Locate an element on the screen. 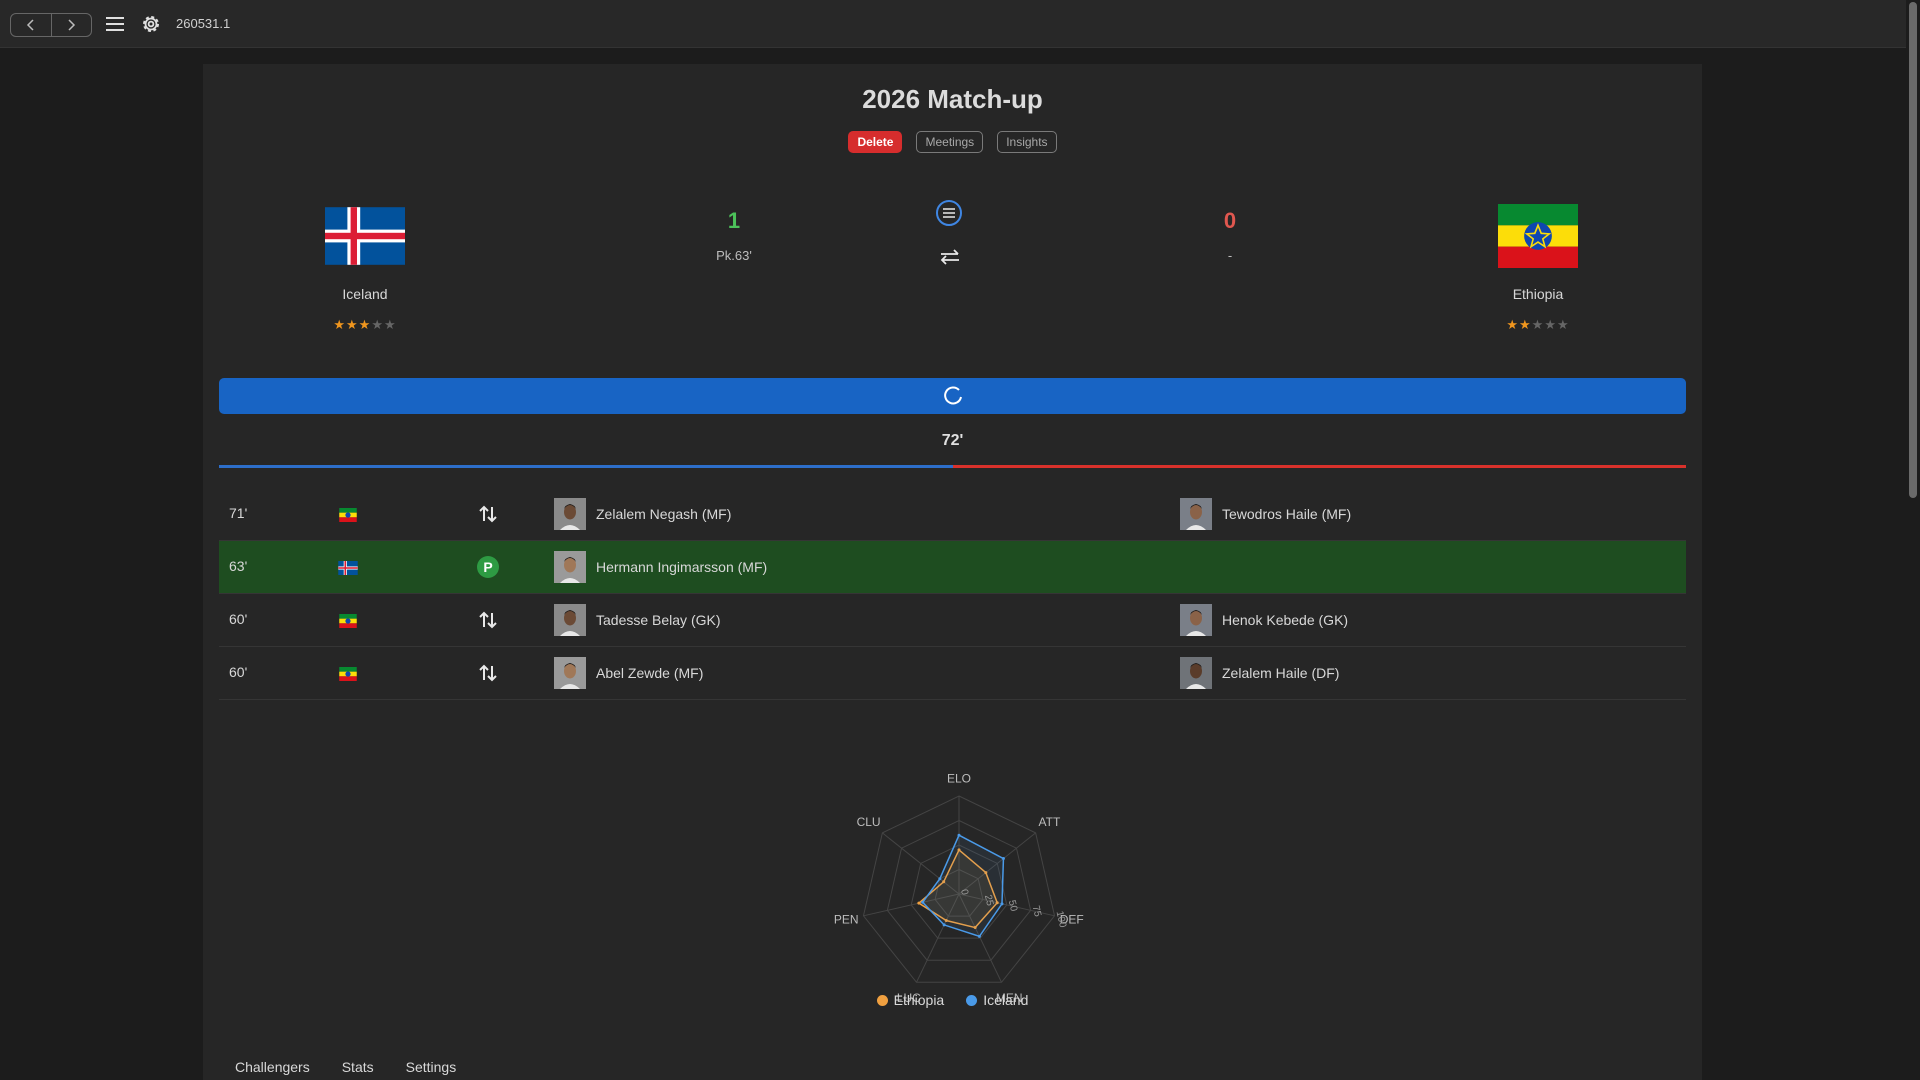  event-player-primary: Tadesse Belay (GK) is located at coordinates (637, 620).